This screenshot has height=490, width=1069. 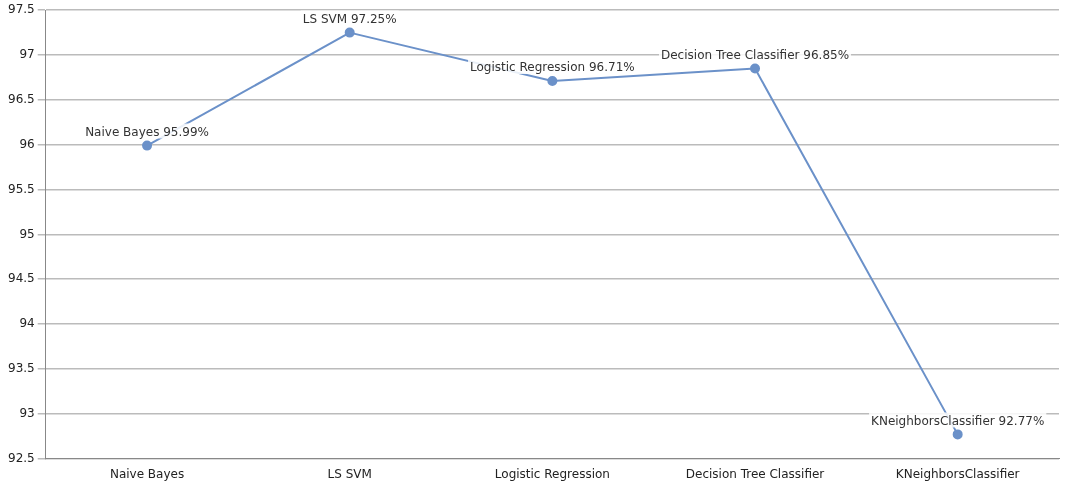 What do you see at coordinates (755, 54) in the screenshot?
I see `data-label: Decision Tree Classifier 96.85%` at bounding box center [755, 54].